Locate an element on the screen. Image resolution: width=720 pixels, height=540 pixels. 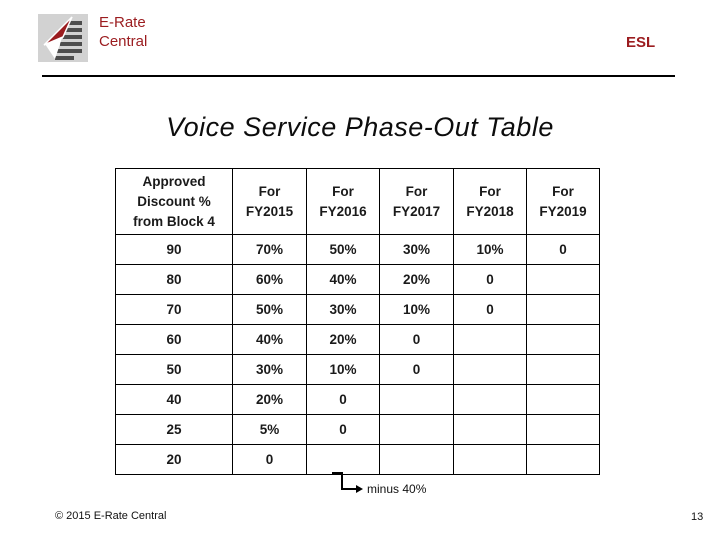
table-cell: 5% is located at coordinates (269, 429).